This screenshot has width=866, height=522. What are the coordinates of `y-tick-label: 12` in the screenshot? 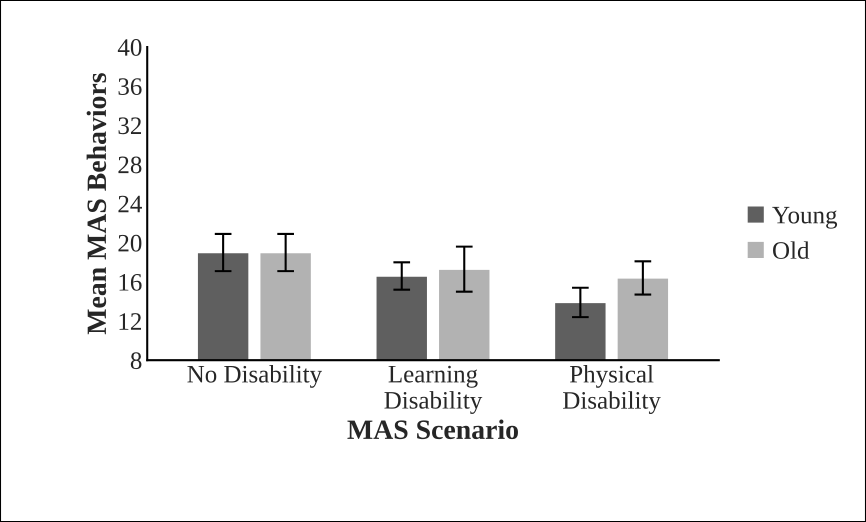 It's located at (130, 321).